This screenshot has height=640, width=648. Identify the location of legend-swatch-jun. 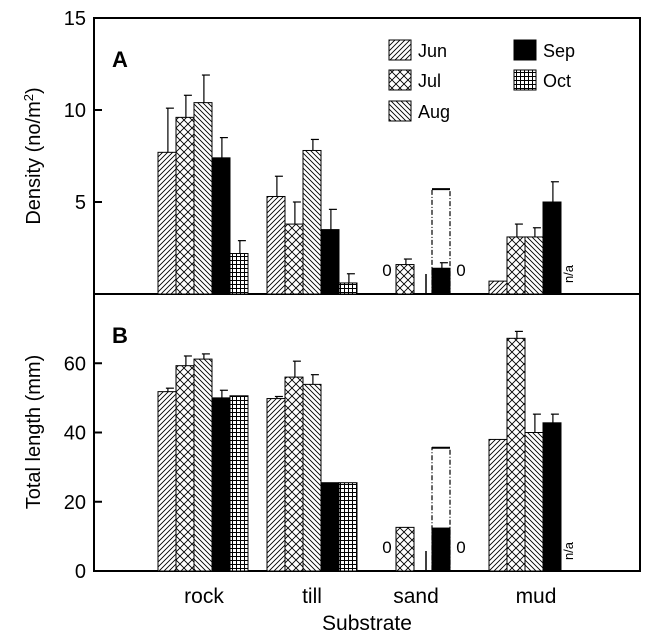
(400, 50).